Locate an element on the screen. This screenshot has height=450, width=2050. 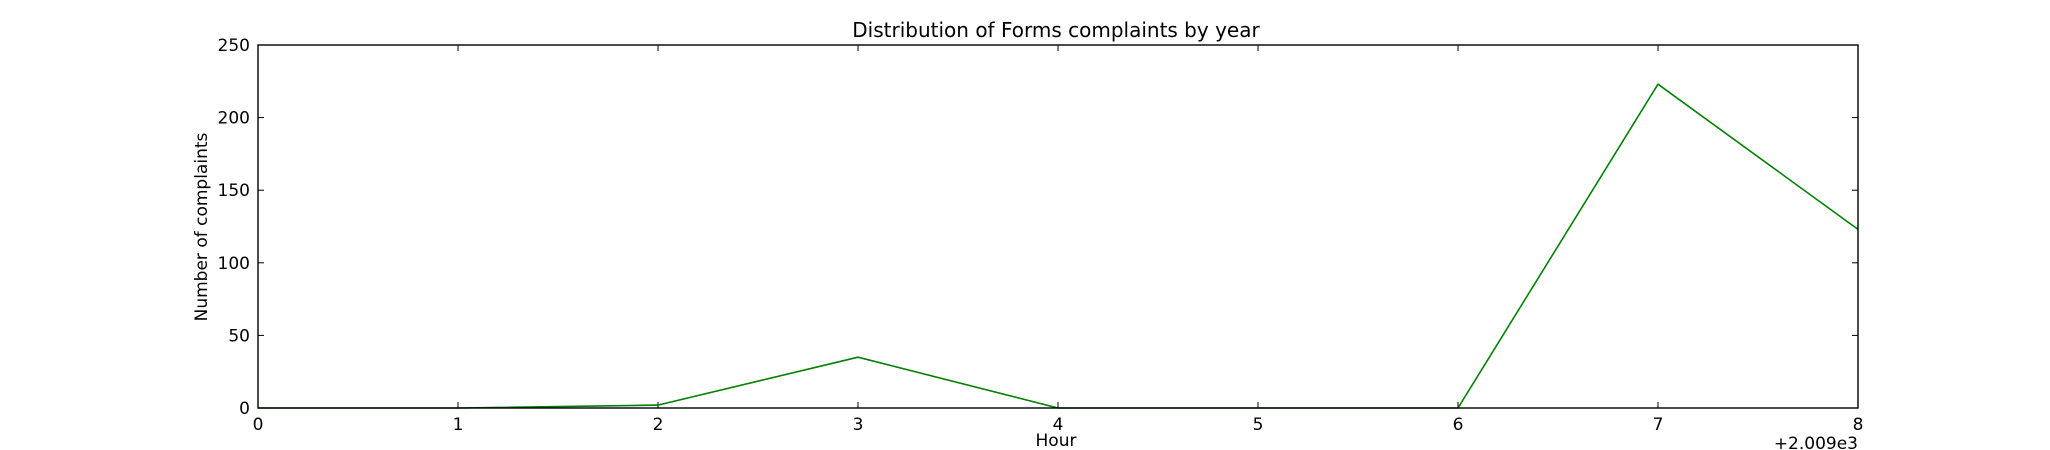
x-tick-label: 1 is located at coordinates (458, 425).